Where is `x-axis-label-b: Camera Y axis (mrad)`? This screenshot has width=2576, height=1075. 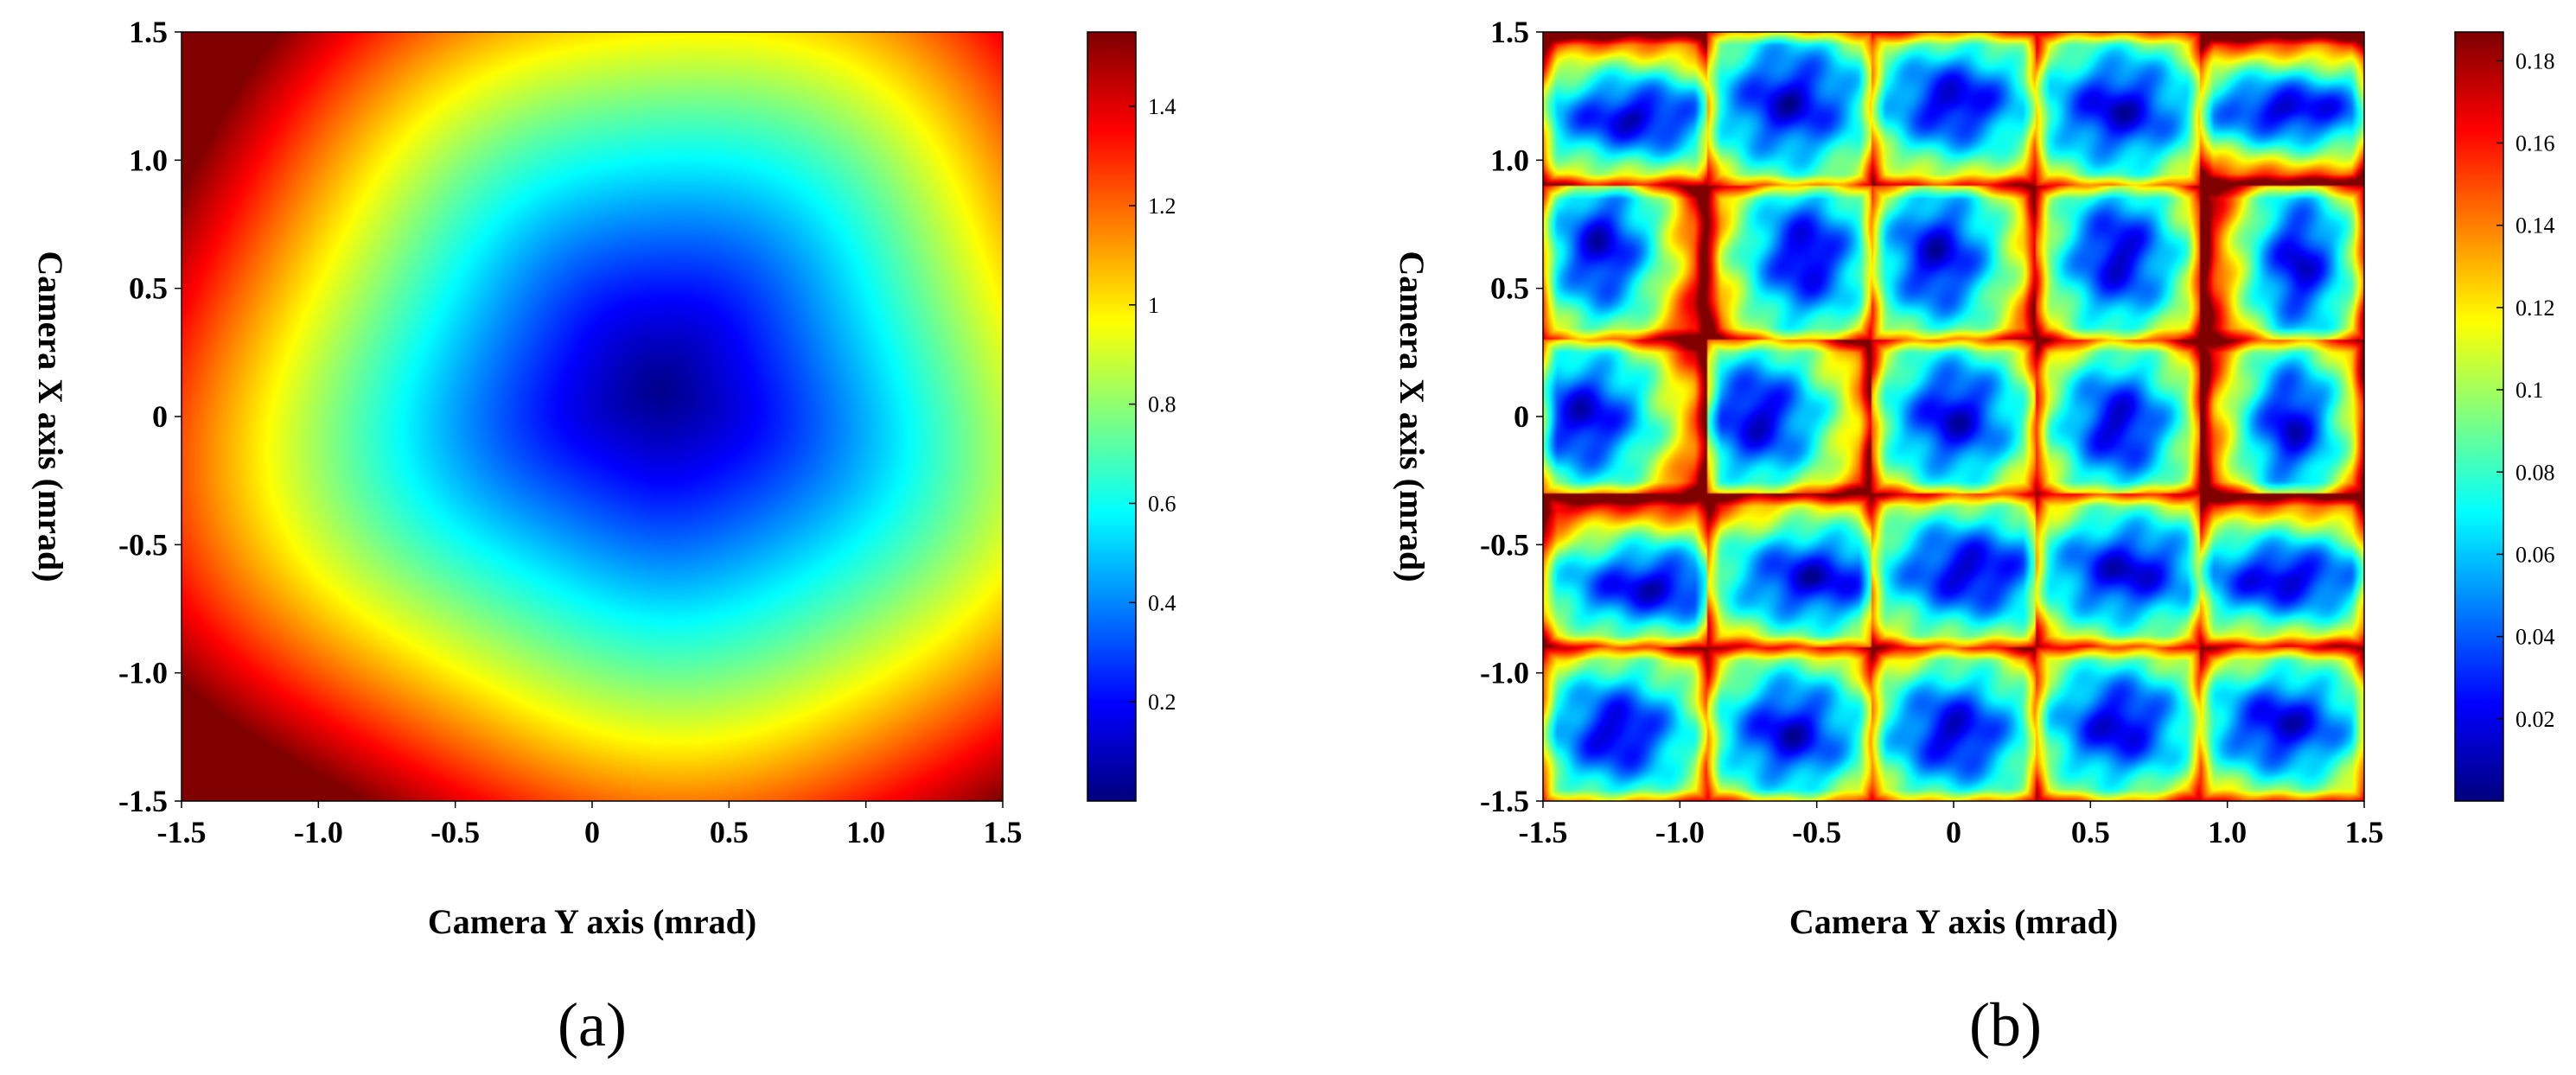 x-axis-label-b: Camera Y axis (mrad) is located at coordinates (1953, 921).